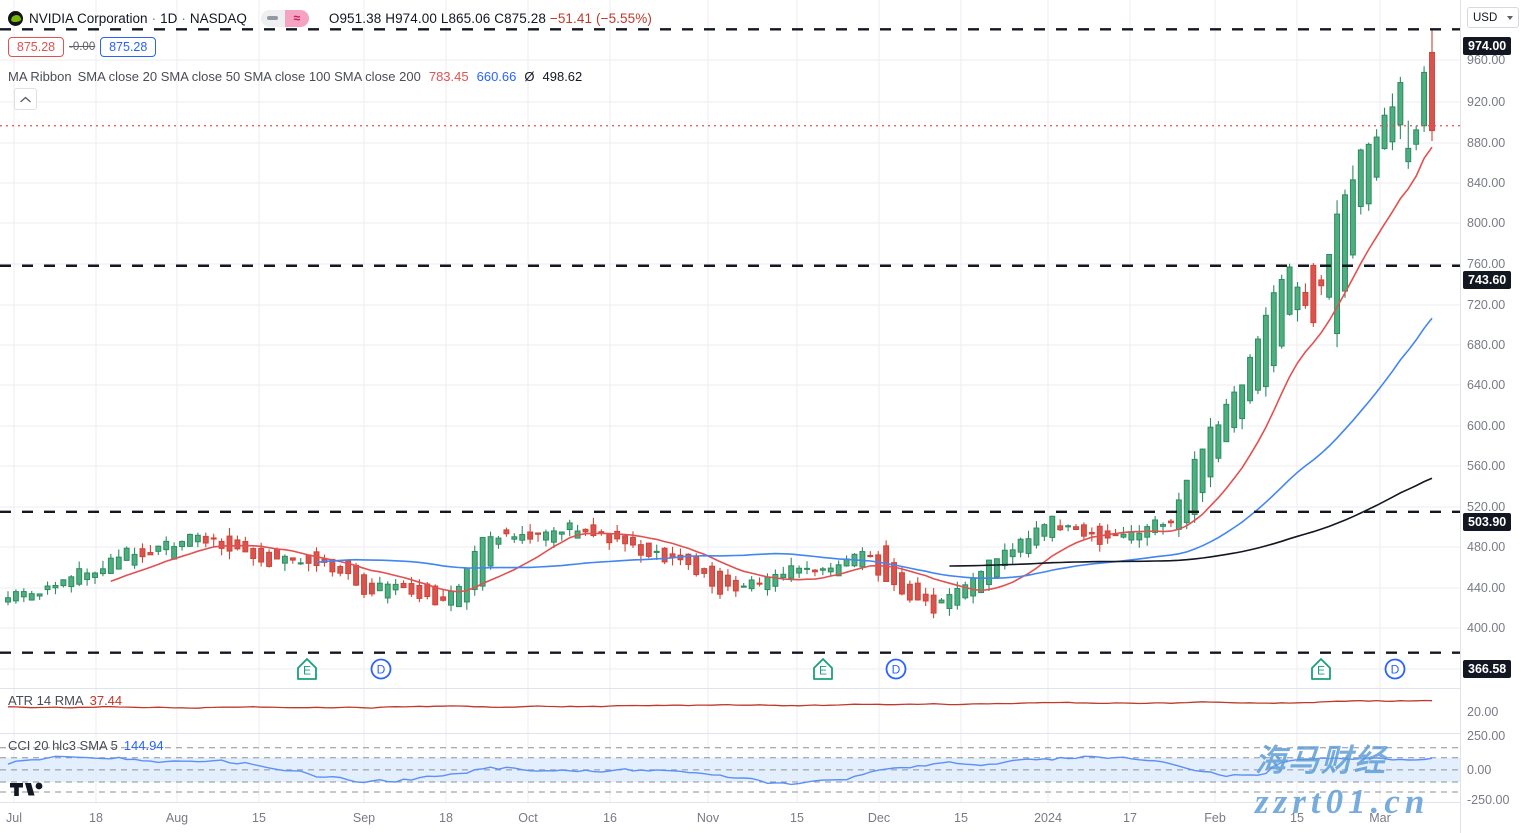 The image size is (1522, 833). I want to click on price-flag-delta: -0.00, so click(82, 46).